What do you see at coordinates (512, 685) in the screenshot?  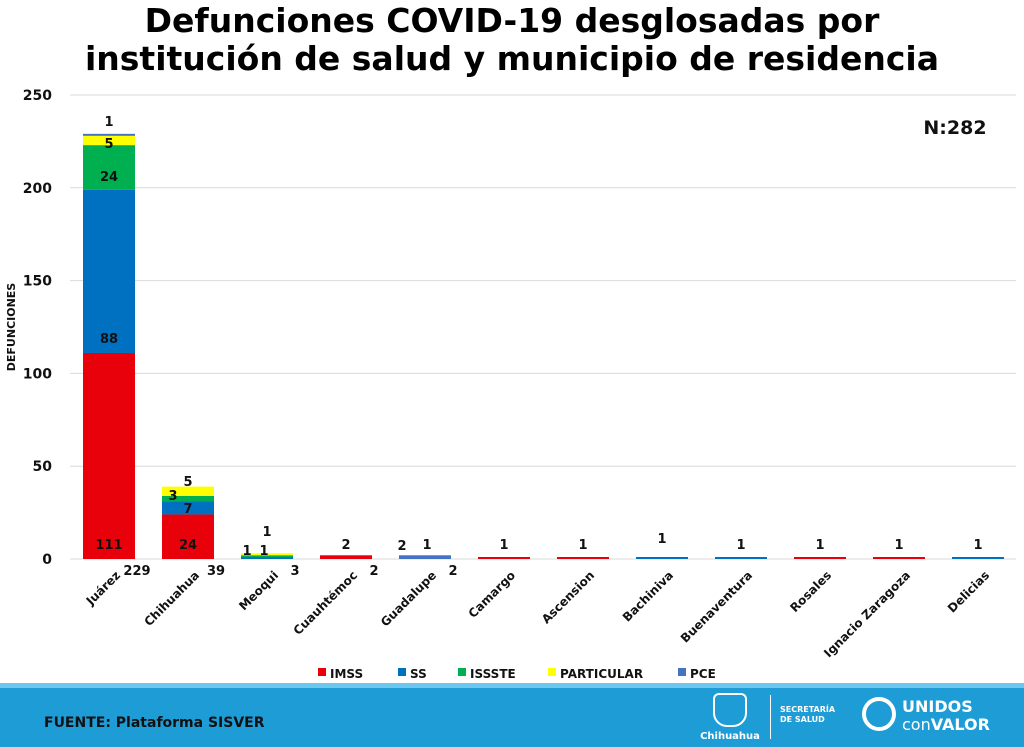 I see `footer-stripe` at bounding box center [512, 685].